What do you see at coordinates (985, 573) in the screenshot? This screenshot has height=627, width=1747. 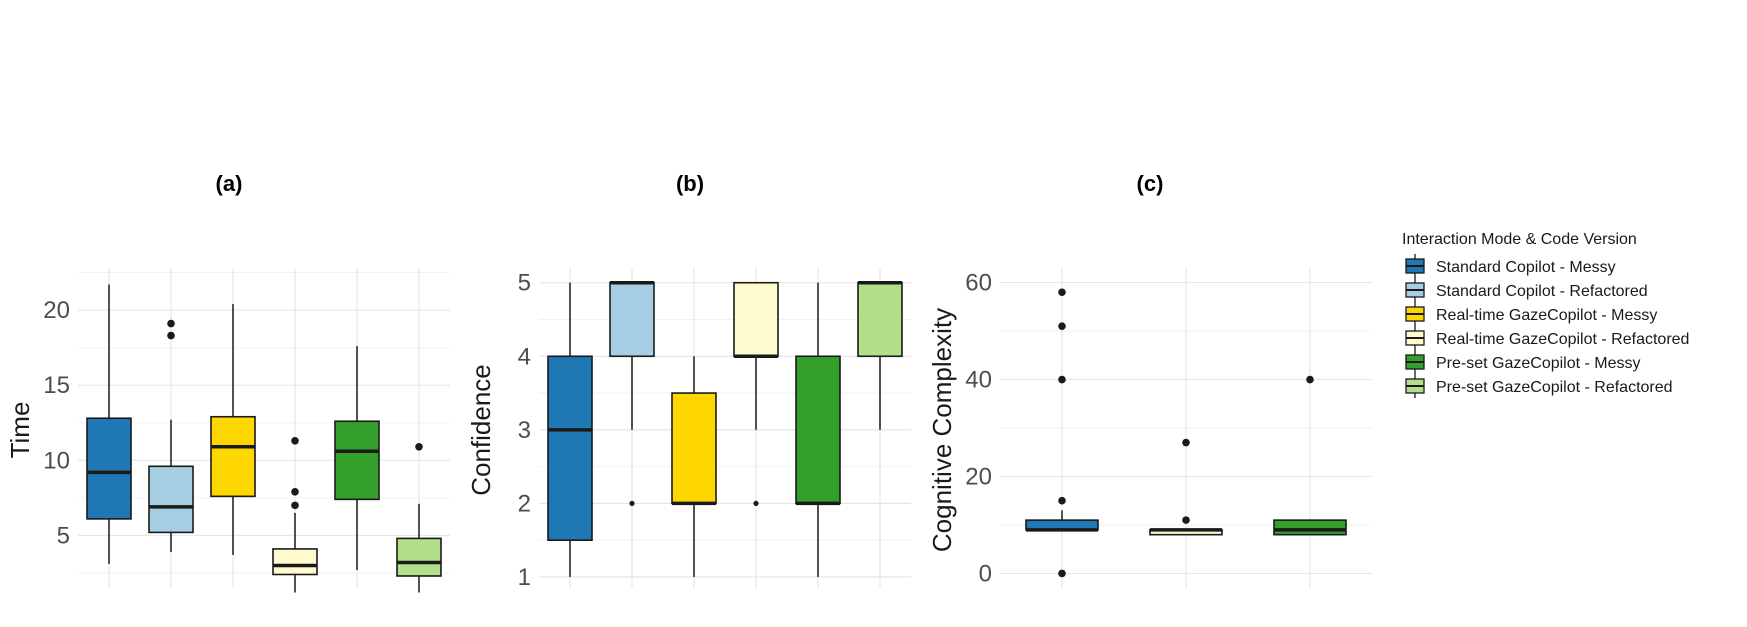 I see `y-tick-label: 0` at bounding box center [985, 573].